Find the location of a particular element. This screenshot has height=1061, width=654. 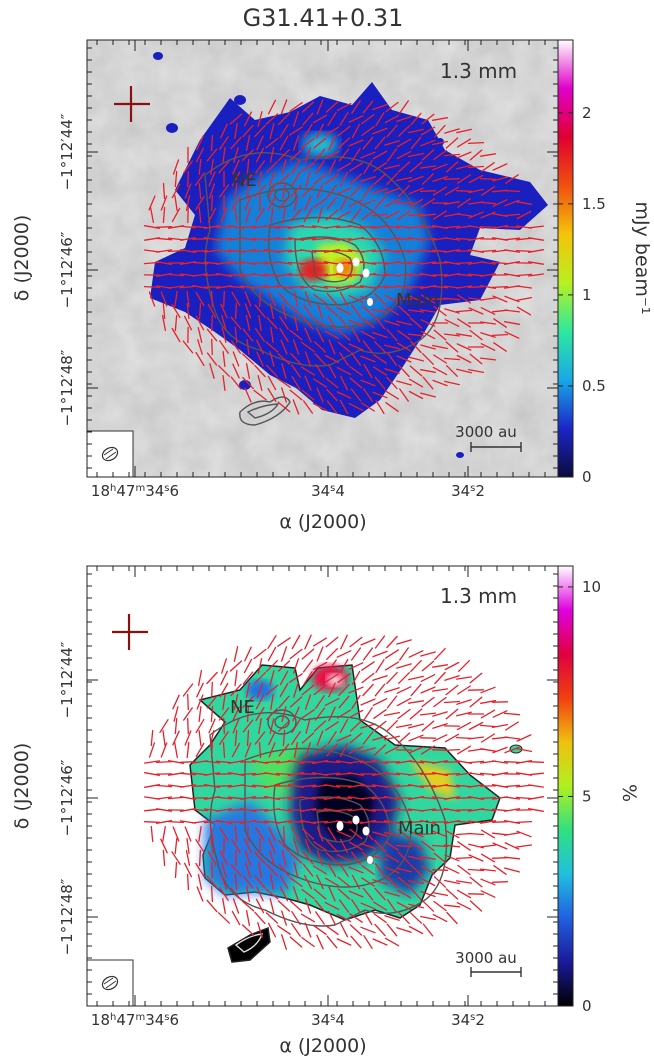

y-tick-label: −1°12′44″ is located at coordinates (67, 679).